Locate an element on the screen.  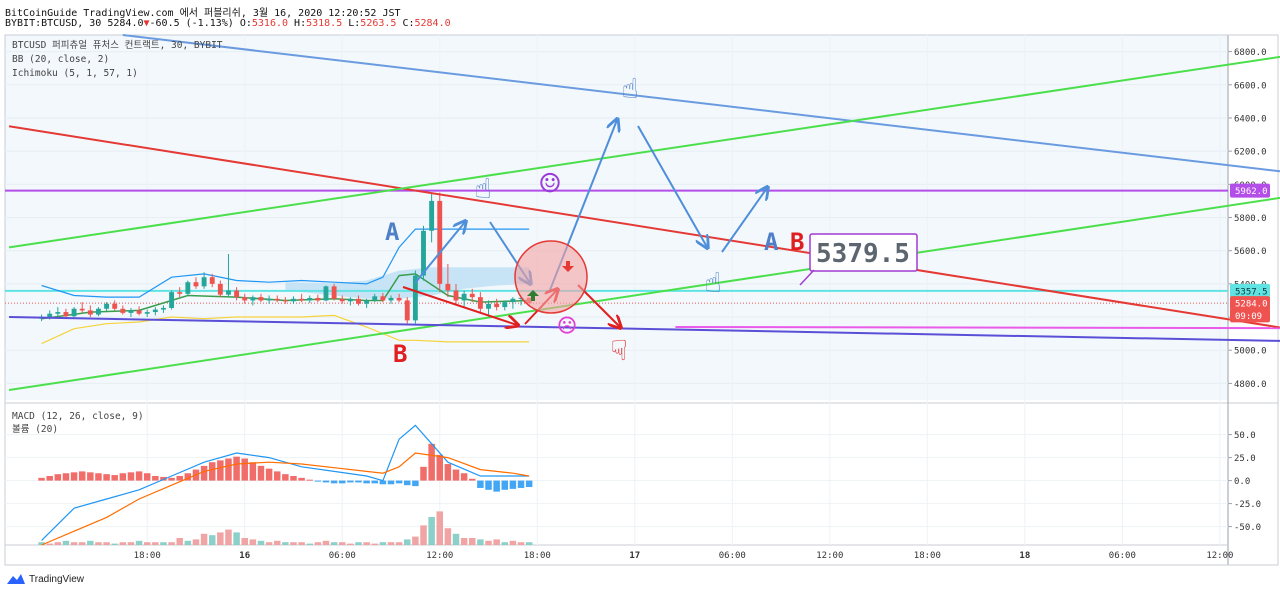
low-label: L: is located at coordinates (354, 23).